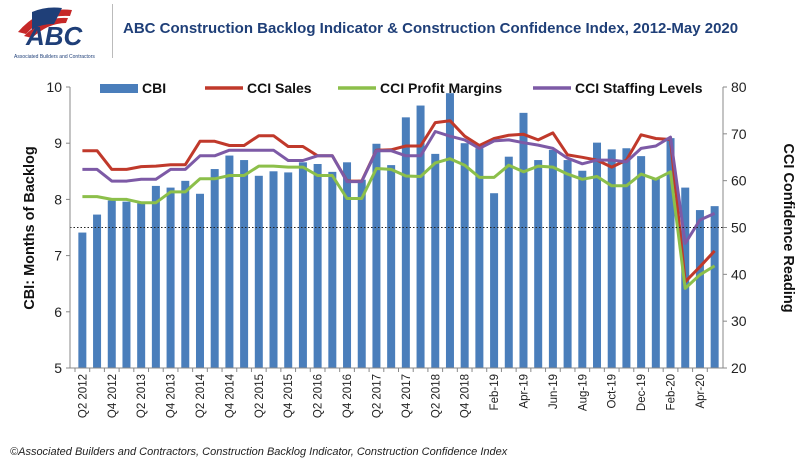 This screenshot has width=800, height=473. I want to click on x-tick-label: Aug-19, so click(583, 392).